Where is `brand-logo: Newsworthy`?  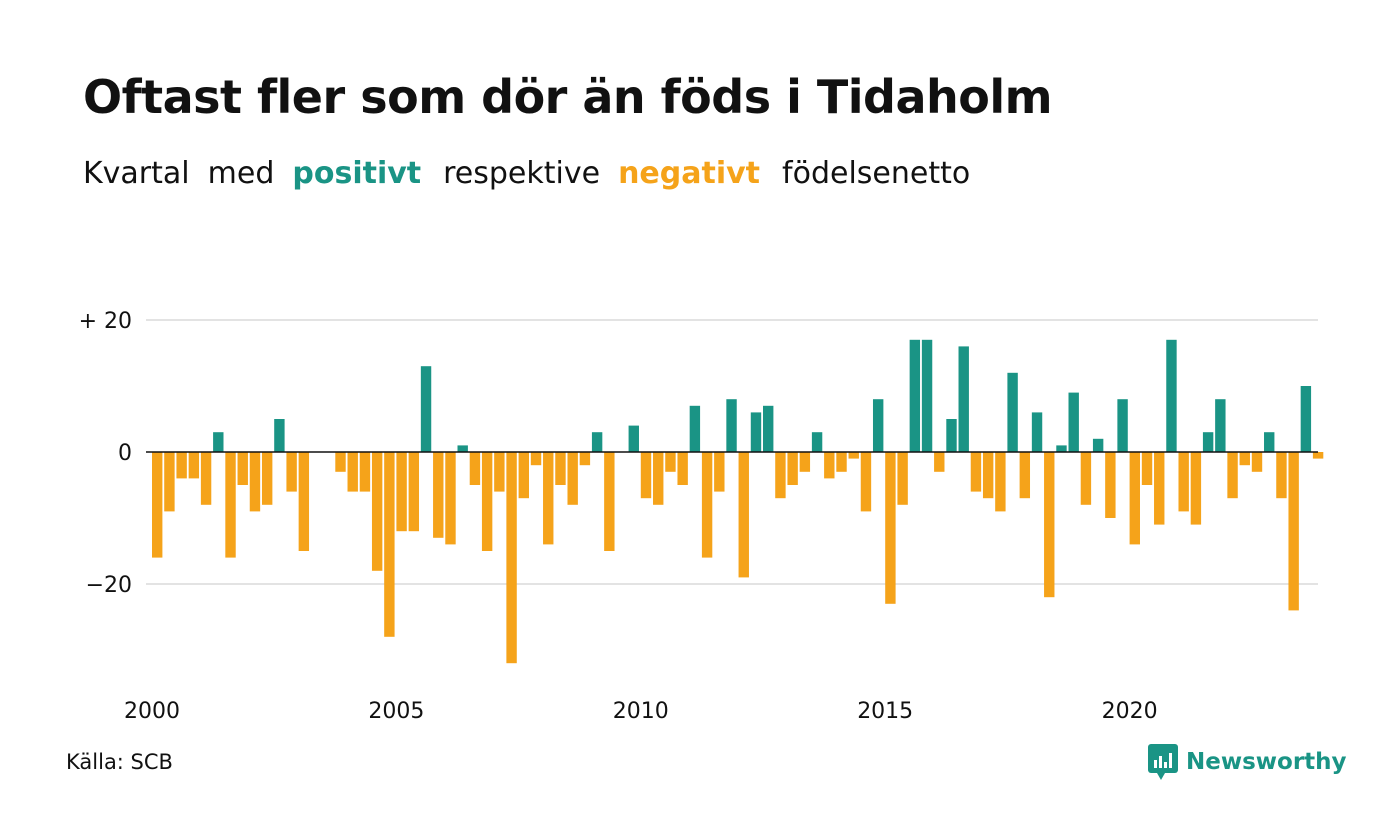 brand-logo: Newsworthy is located at coordinates (1247, 762).